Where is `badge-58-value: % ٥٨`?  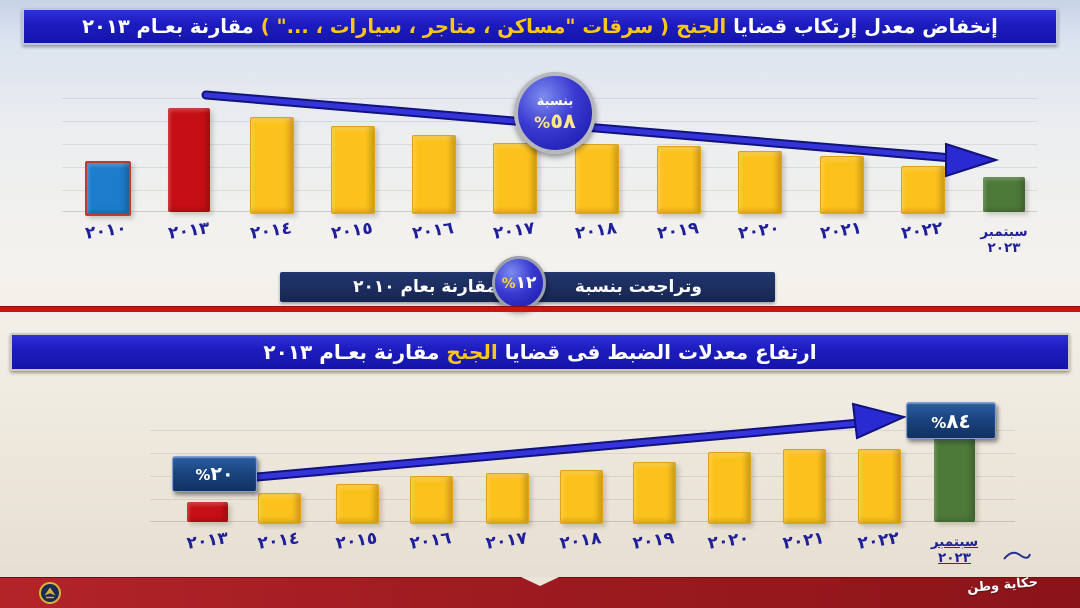 badge-58-value: % ٥٨ is located at coordinates (555, 121).